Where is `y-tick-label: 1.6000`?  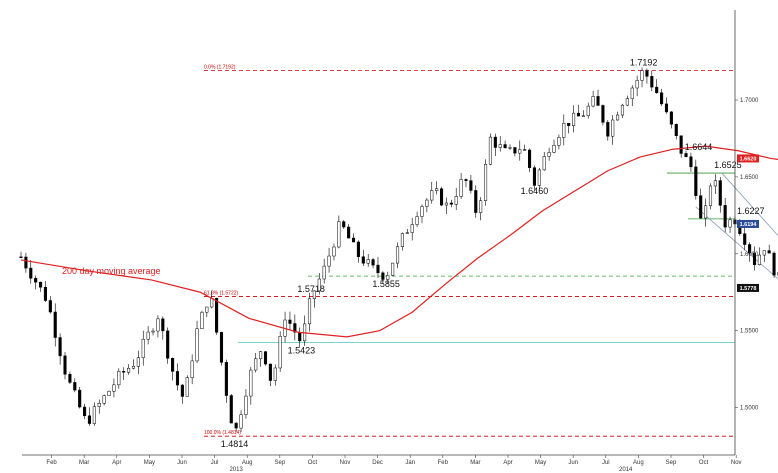 y-tick-label: 1.6000 is located at coordinates (749, 255).